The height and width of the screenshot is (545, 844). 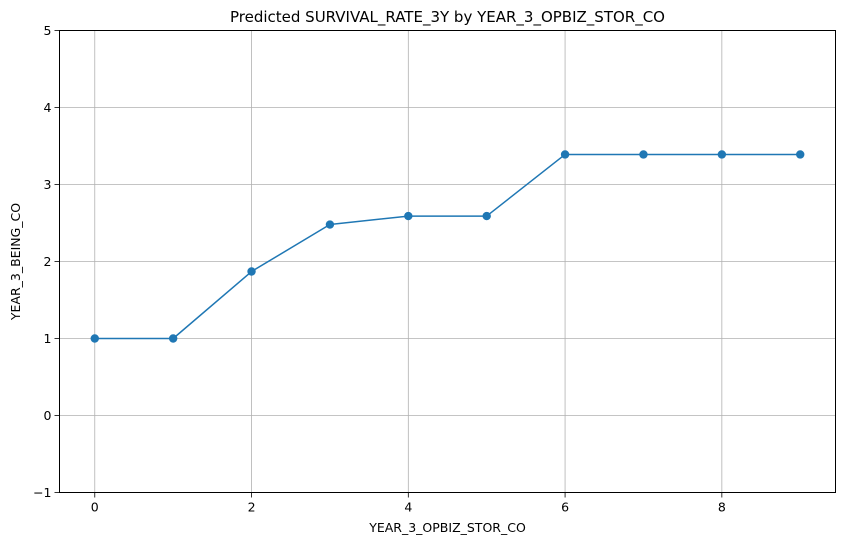 I want to click on y-tick-label: 4, so click(x=48, y=107).